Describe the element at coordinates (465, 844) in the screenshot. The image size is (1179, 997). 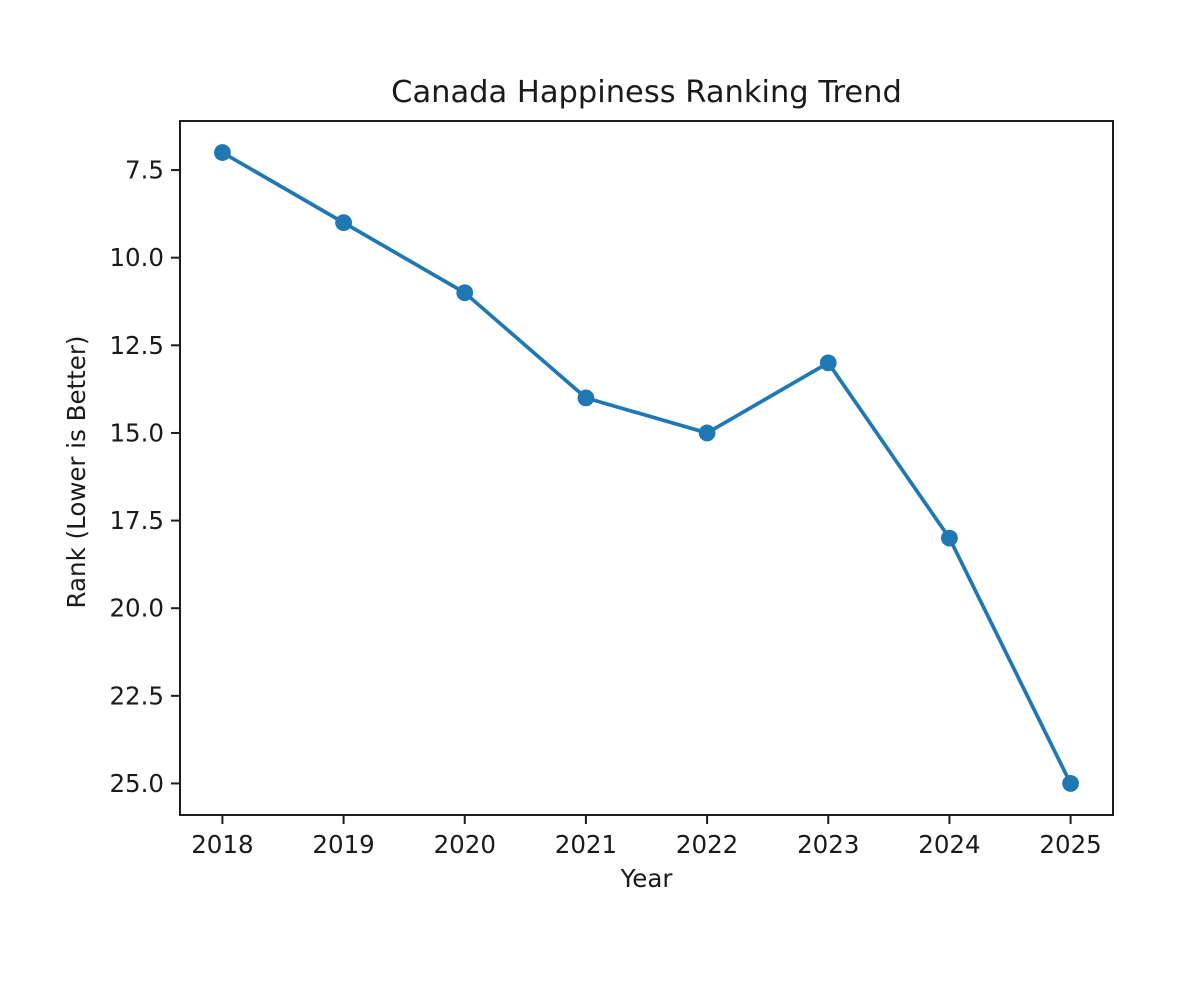
I see `x-tick-label: 2020` at that location.